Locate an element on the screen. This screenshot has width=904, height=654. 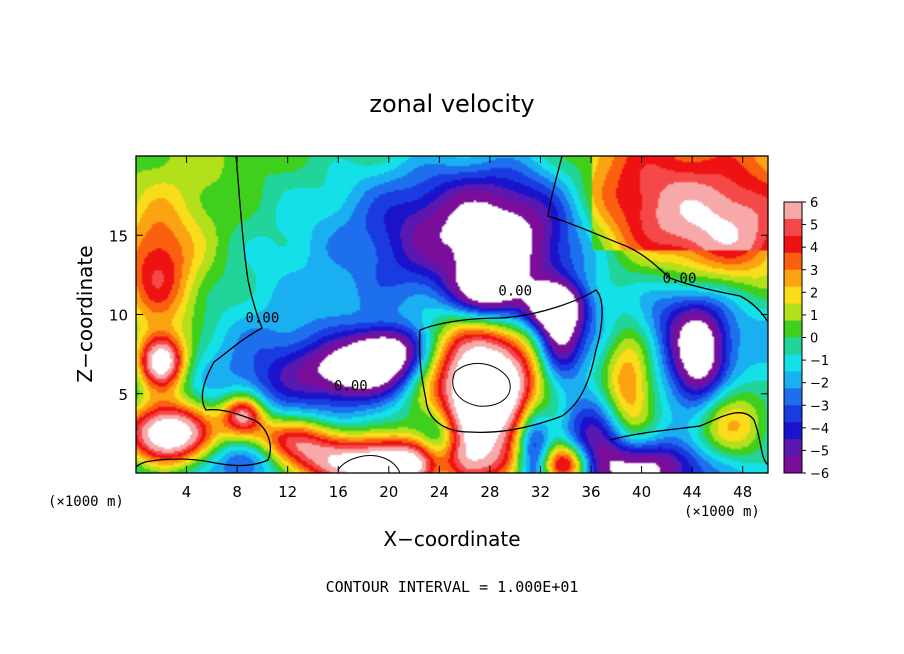
chart-title: zonal velocity is located at coordinates (451, 104).